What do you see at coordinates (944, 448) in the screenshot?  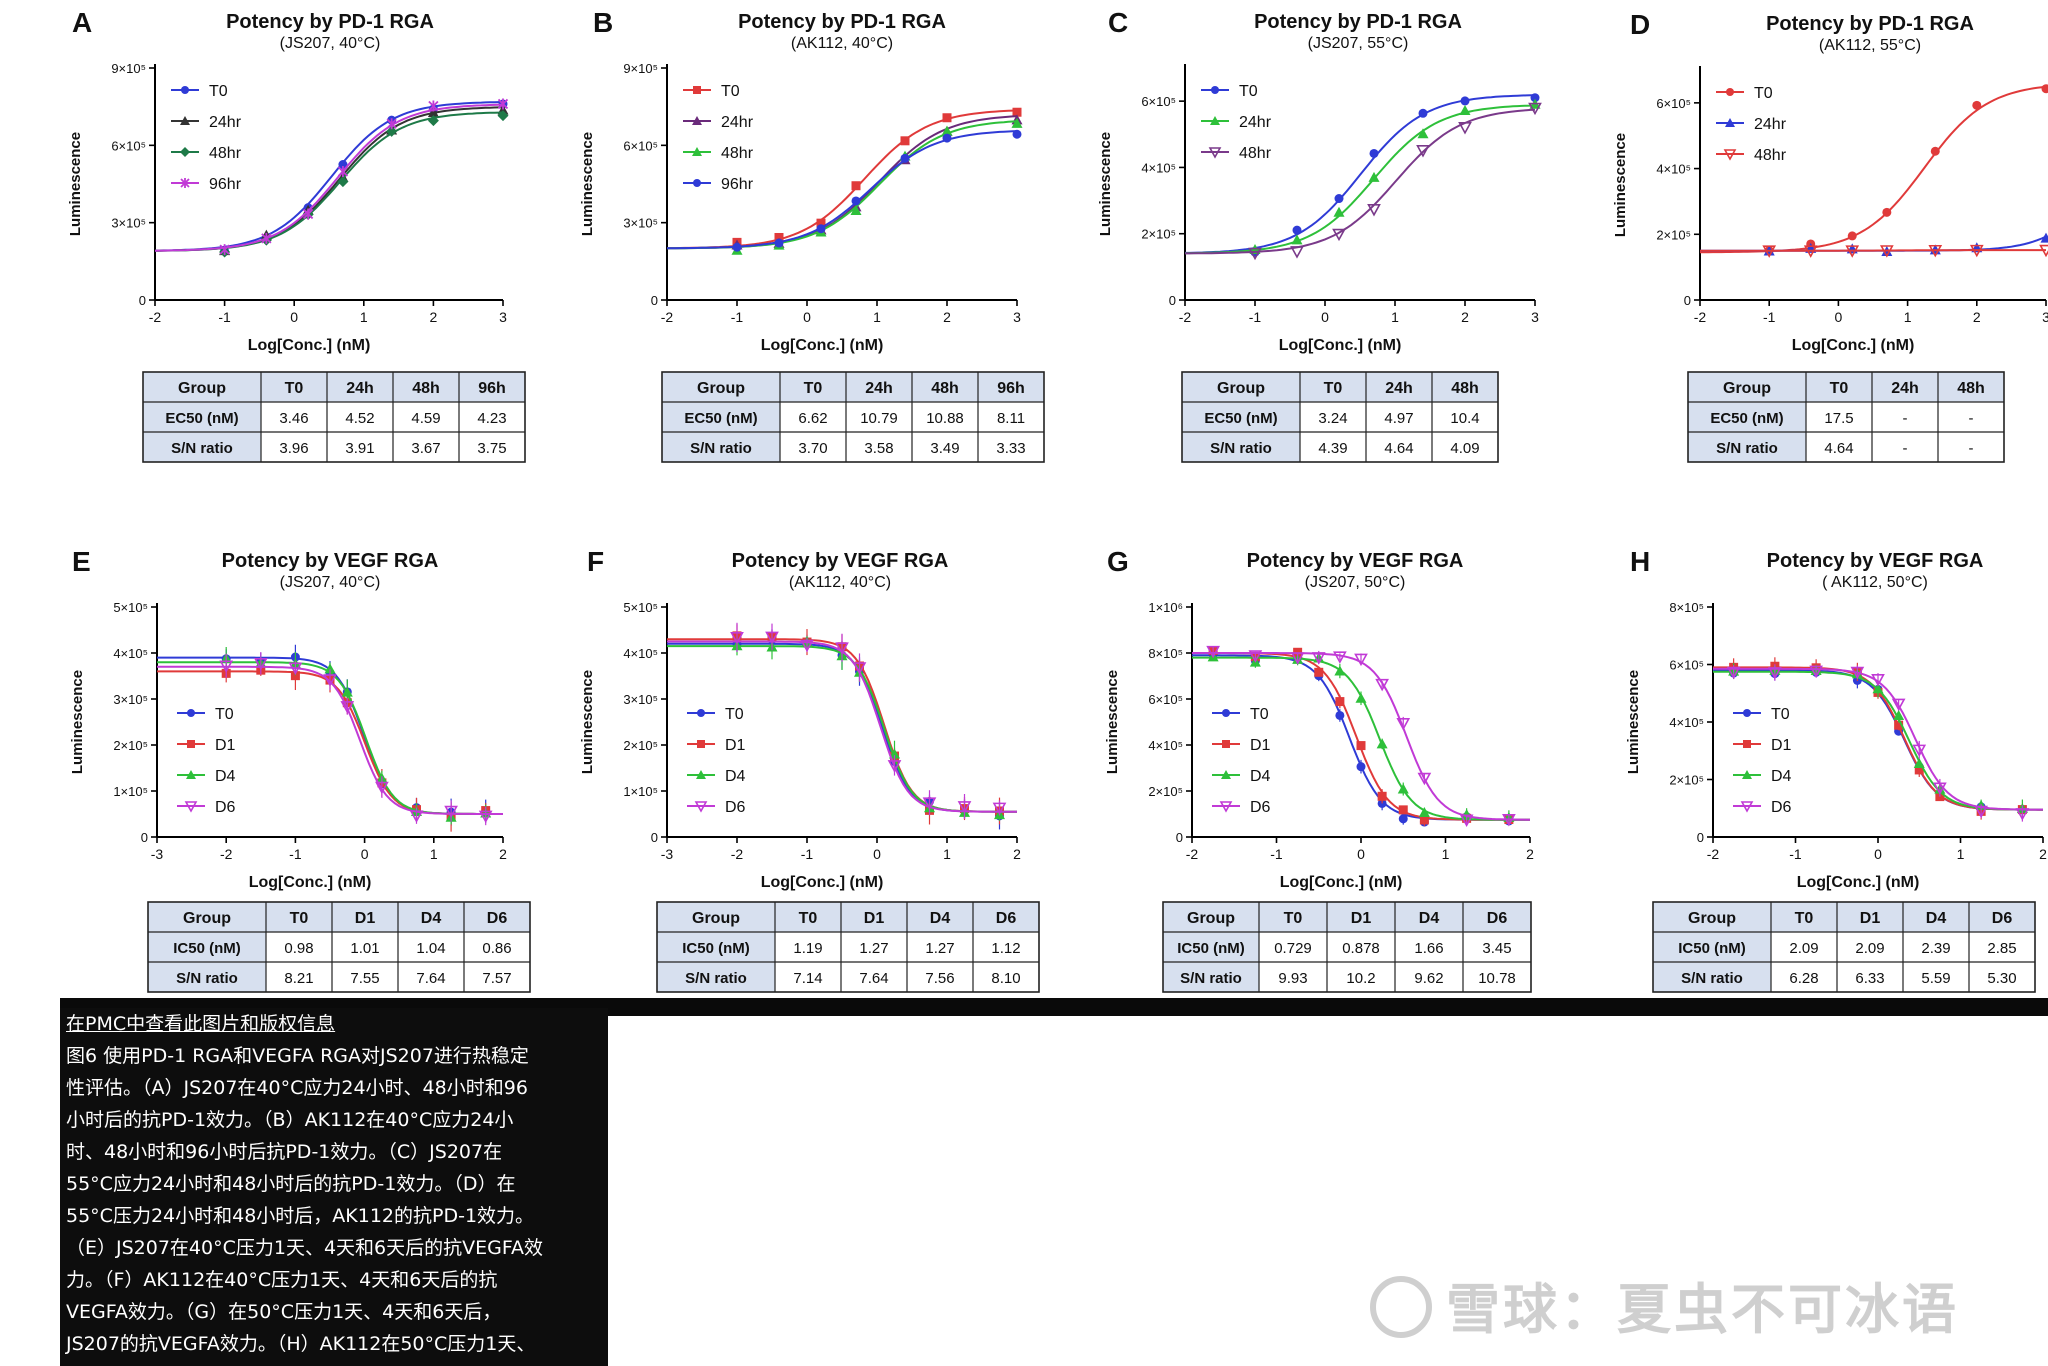 I see `table-cell: 3.49` at bounding box center [944, 448].